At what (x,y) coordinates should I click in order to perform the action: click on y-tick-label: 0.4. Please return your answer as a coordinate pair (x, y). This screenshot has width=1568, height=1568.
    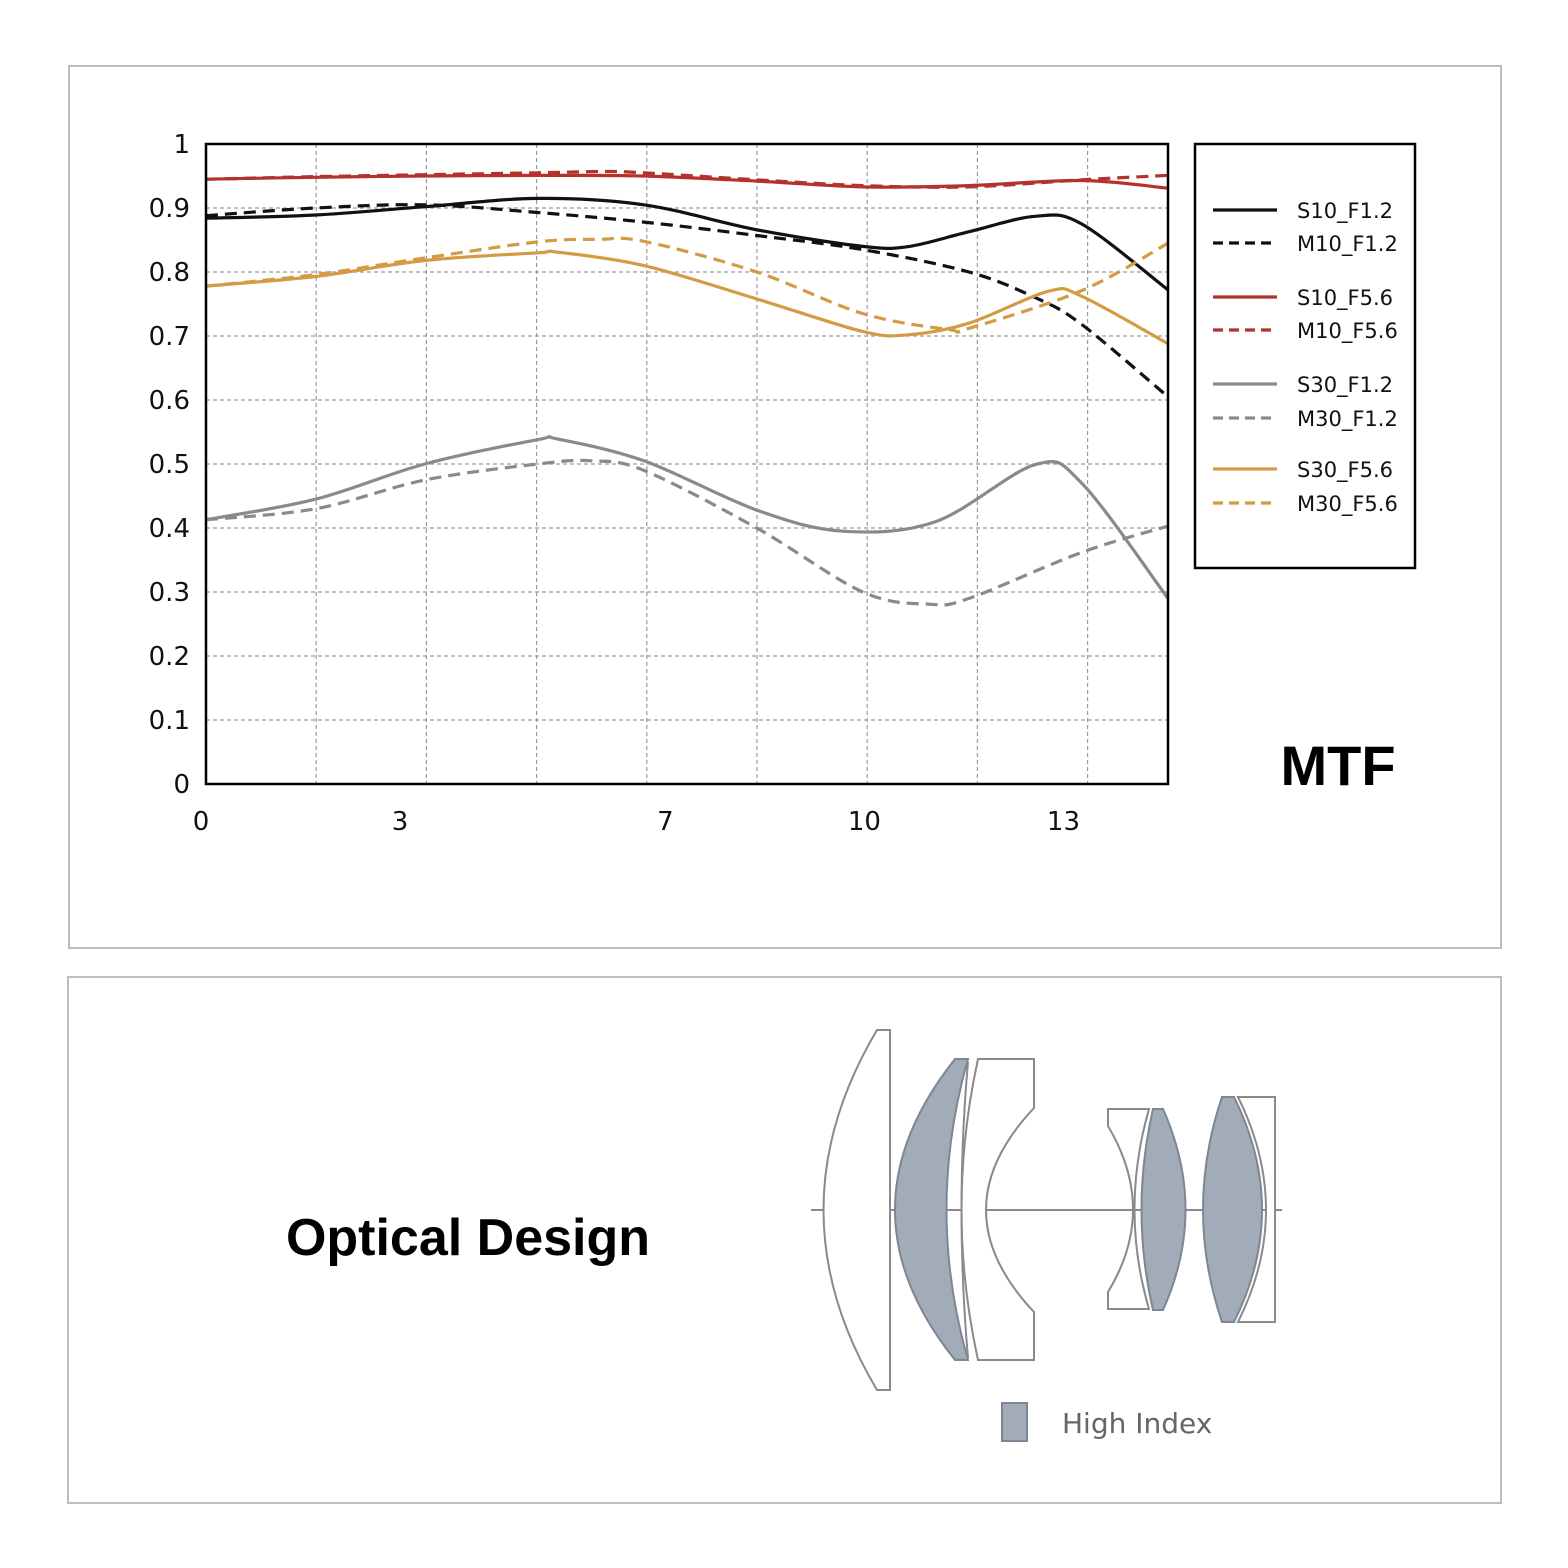
    Looking at the image, I should click on (169, 529).